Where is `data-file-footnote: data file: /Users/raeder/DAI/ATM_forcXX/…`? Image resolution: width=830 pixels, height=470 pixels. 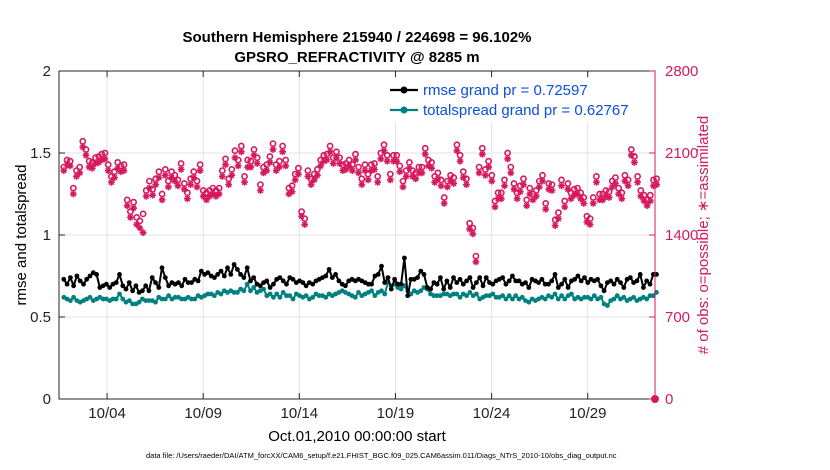
data-file-footnote: data file: /Users/raeder/DAI/ATM_forcXX/… is located at coordinates (381, 455).